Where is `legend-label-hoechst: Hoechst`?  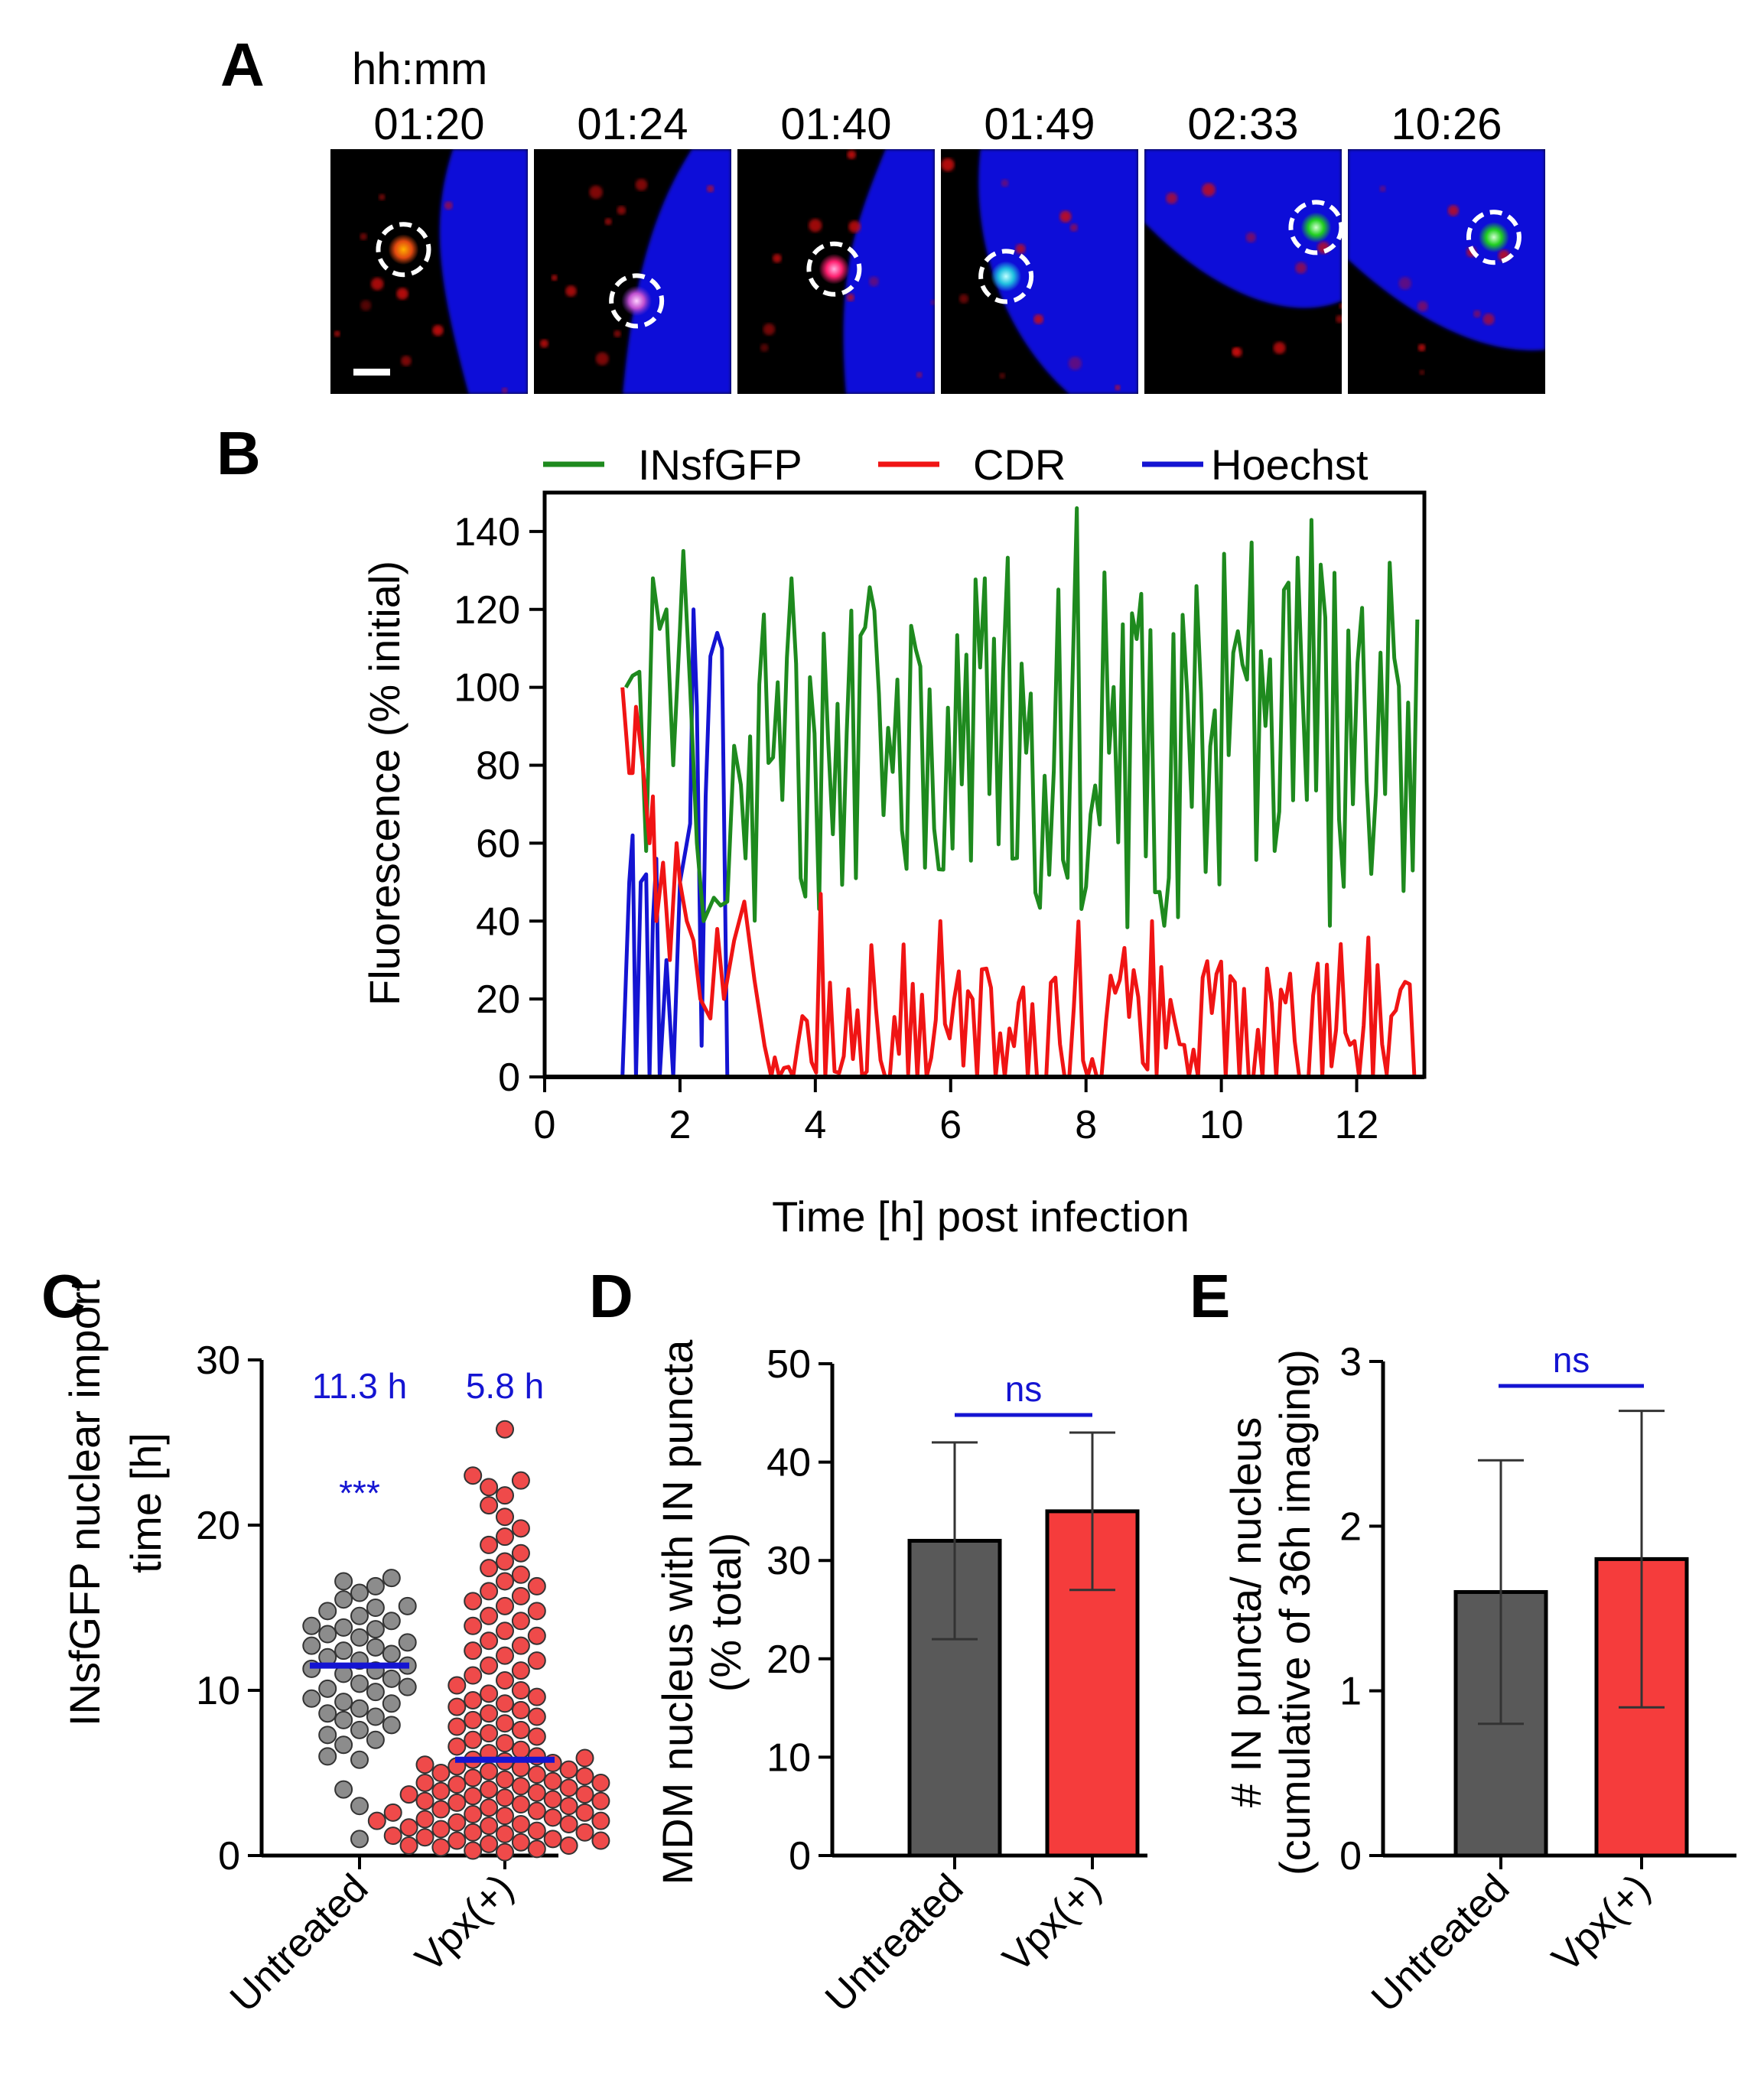 legend-label-hoechst: Hoechst is located at coordinates (1290, 465).